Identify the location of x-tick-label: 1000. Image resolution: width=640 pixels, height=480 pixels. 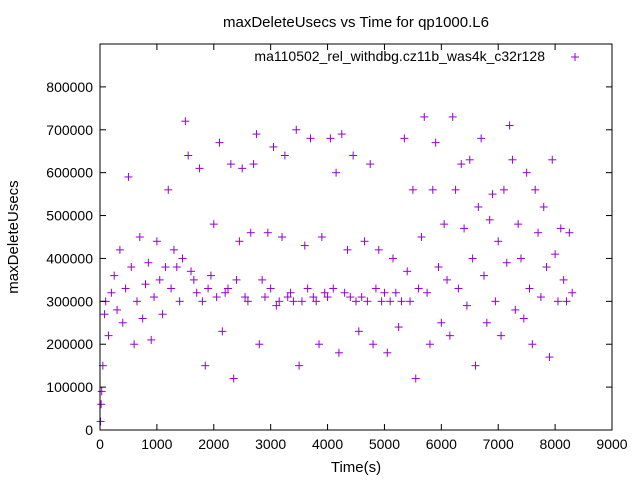
(156, 444).